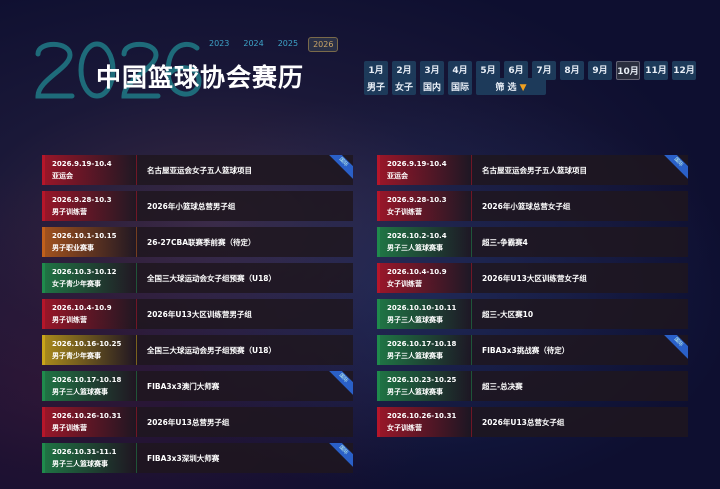 This screenshot has width=720, height=489. I want to click on event-row: 2026.10.3-10.12 女子青少年赛事 全国三大球运动会女子组预赛（U18）, so click(197, 278).